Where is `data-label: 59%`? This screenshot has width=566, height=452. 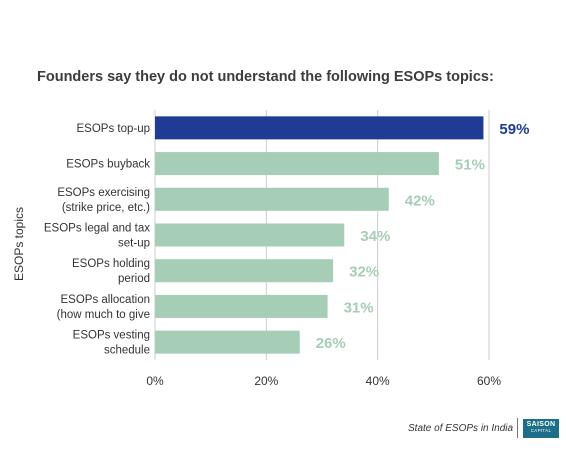 data-label: 59% is located at coordinates (514, 129).